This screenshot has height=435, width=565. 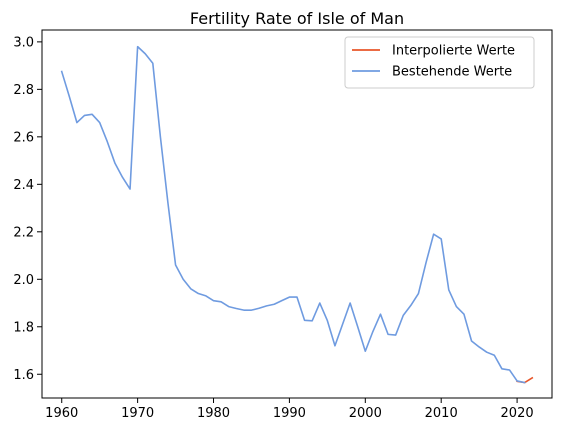 I want to click on y-tick-label: 2.6, so click(x=23, y=137).